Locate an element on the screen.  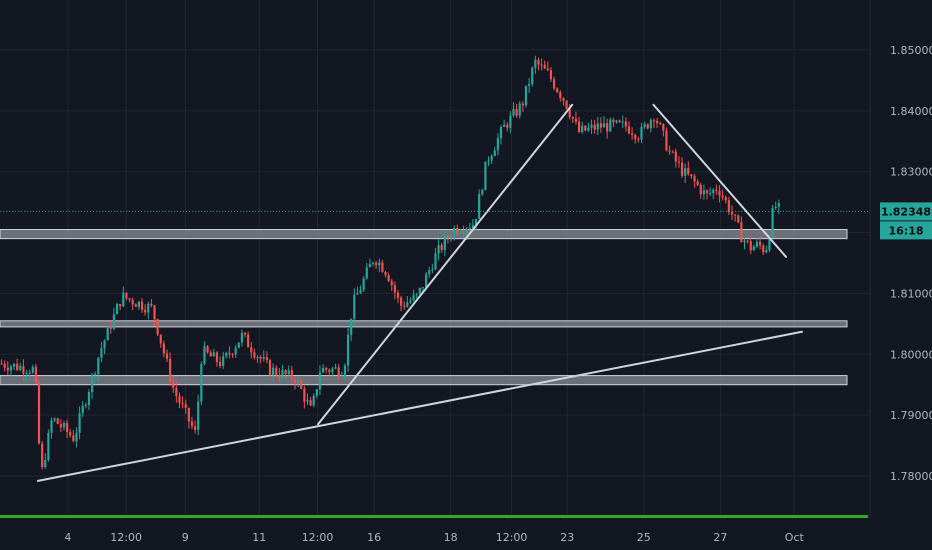
countdown-tag is located at coordinates (906, 230).